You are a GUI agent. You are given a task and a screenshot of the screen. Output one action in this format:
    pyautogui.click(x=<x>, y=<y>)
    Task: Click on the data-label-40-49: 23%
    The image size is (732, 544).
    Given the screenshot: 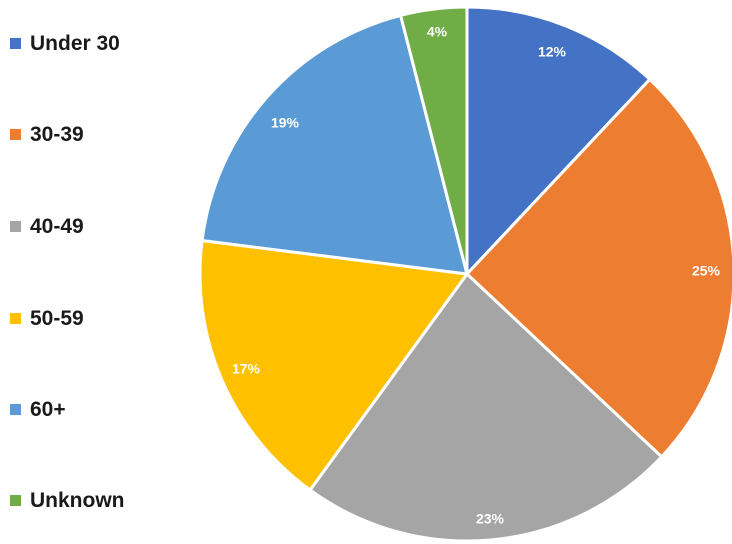 What is the action you would take?
    pyautogui.click(x=490, y=519)
    